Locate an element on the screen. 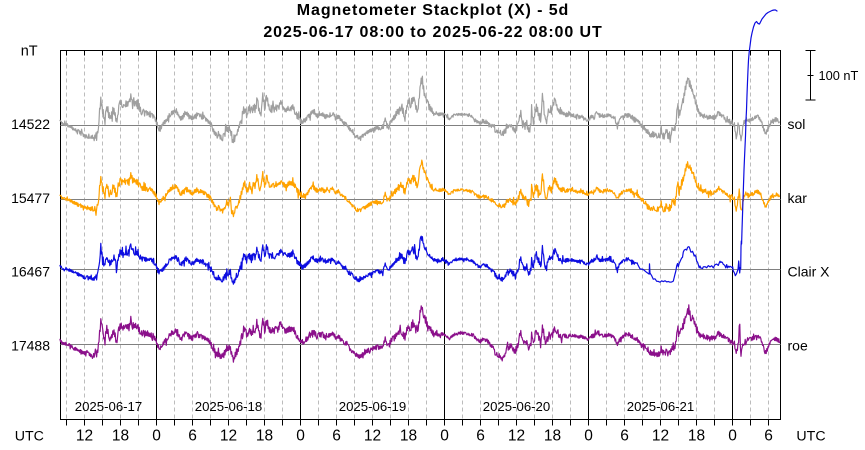 The width and height of the screenshot is (865, 450). svg-text: 2025-06-20 is located at coordinates (516, 406).